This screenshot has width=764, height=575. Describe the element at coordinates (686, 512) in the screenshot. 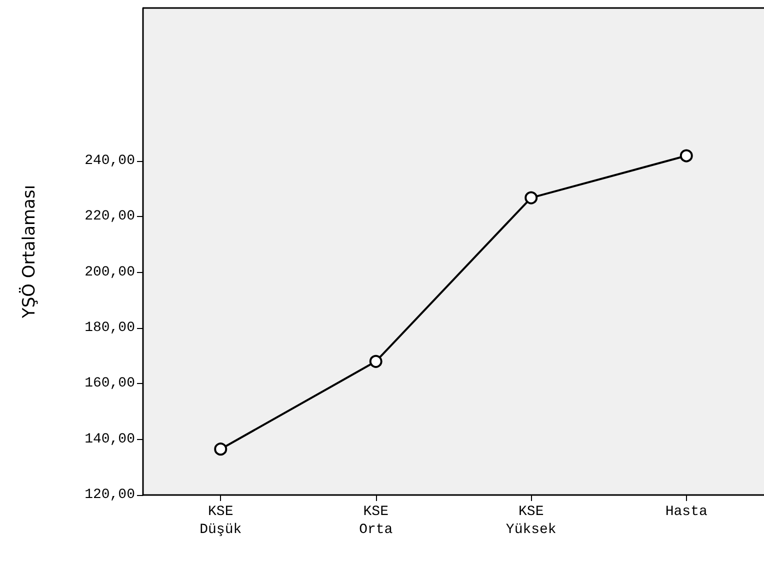

I see `x-tick-label: Hasta` at that location.